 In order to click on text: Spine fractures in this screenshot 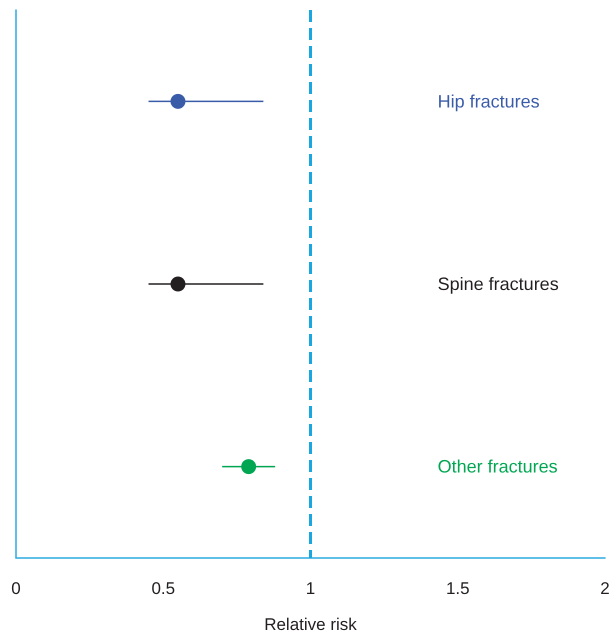, I will do `click(498, 284)`.